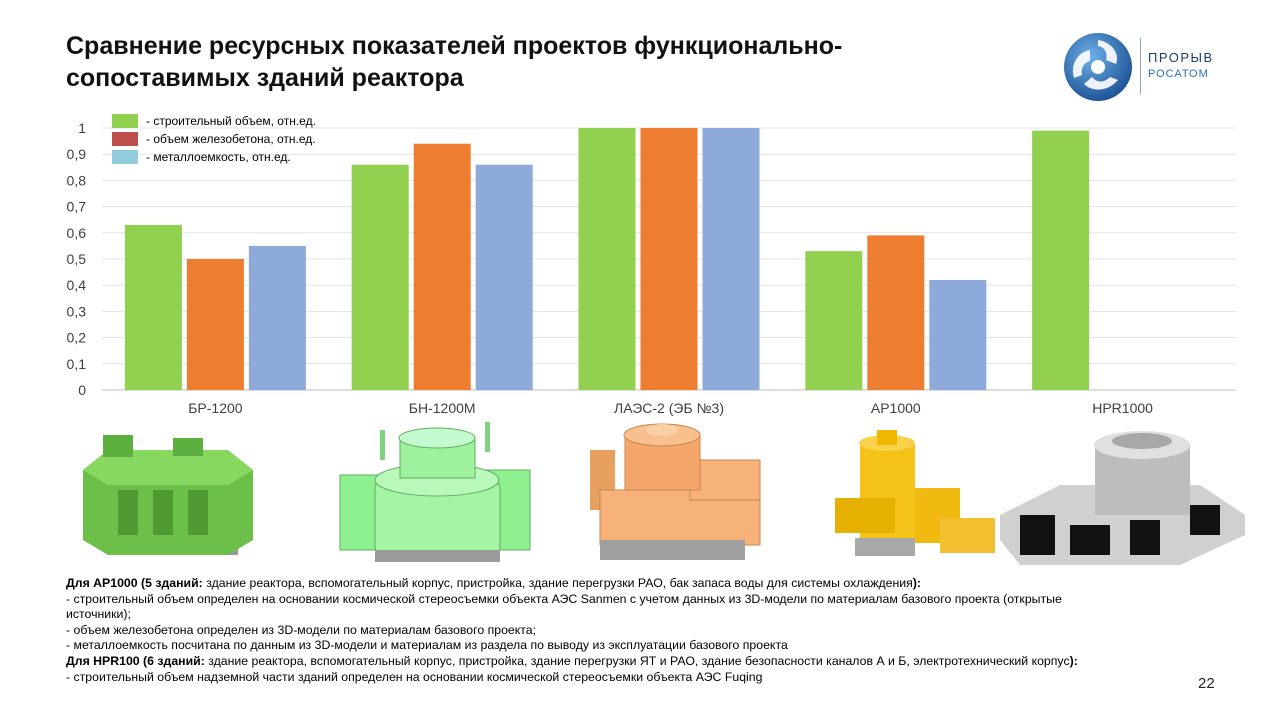  What do you see at coordinates (231, 139) in the screenshot?
I see `legend-label: - объем железобетона, отн.ед.` at bounding box center [231, 139].